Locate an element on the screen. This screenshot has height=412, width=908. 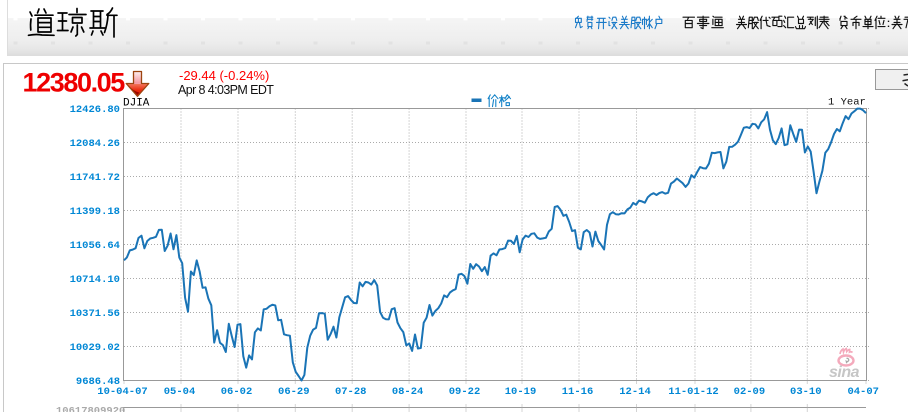
svg-text: 11056.64 is located at coordinates (95, 246).